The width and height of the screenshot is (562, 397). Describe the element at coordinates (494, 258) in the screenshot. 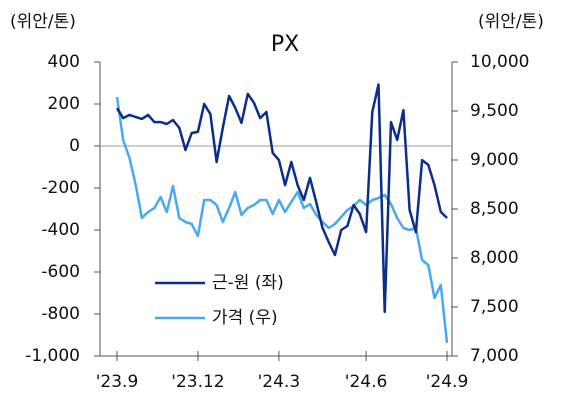

I see `y2-tick-label: 8,000` at that location.